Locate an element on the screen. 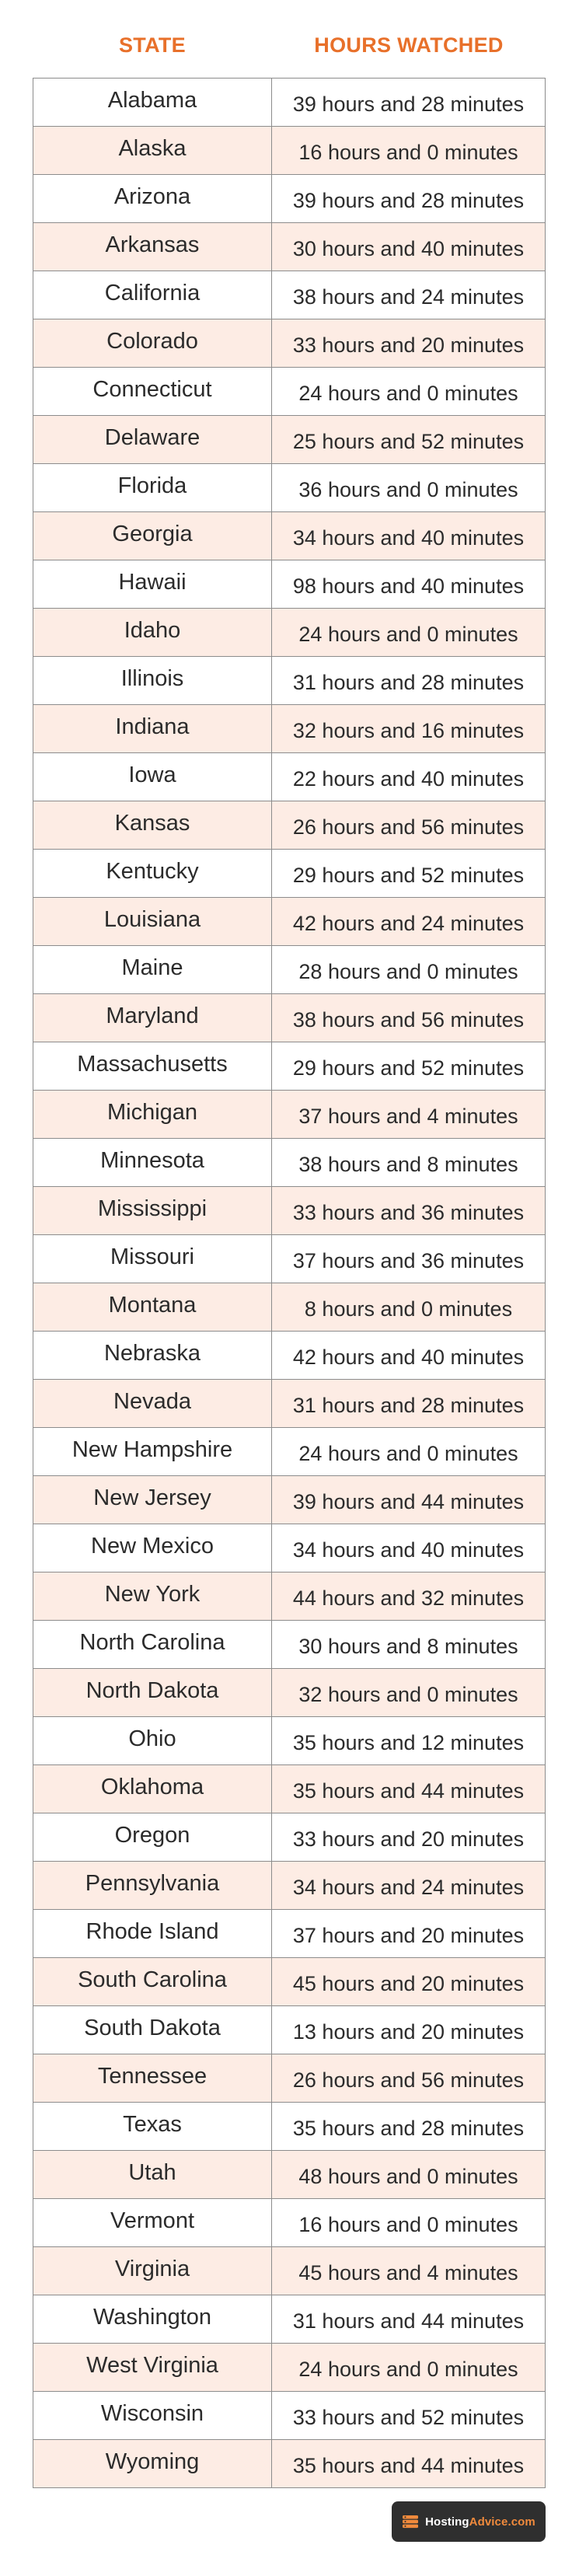 The image size is (572, 2576). state-cell: Wisconsin is located at coordinates (152, 2416).